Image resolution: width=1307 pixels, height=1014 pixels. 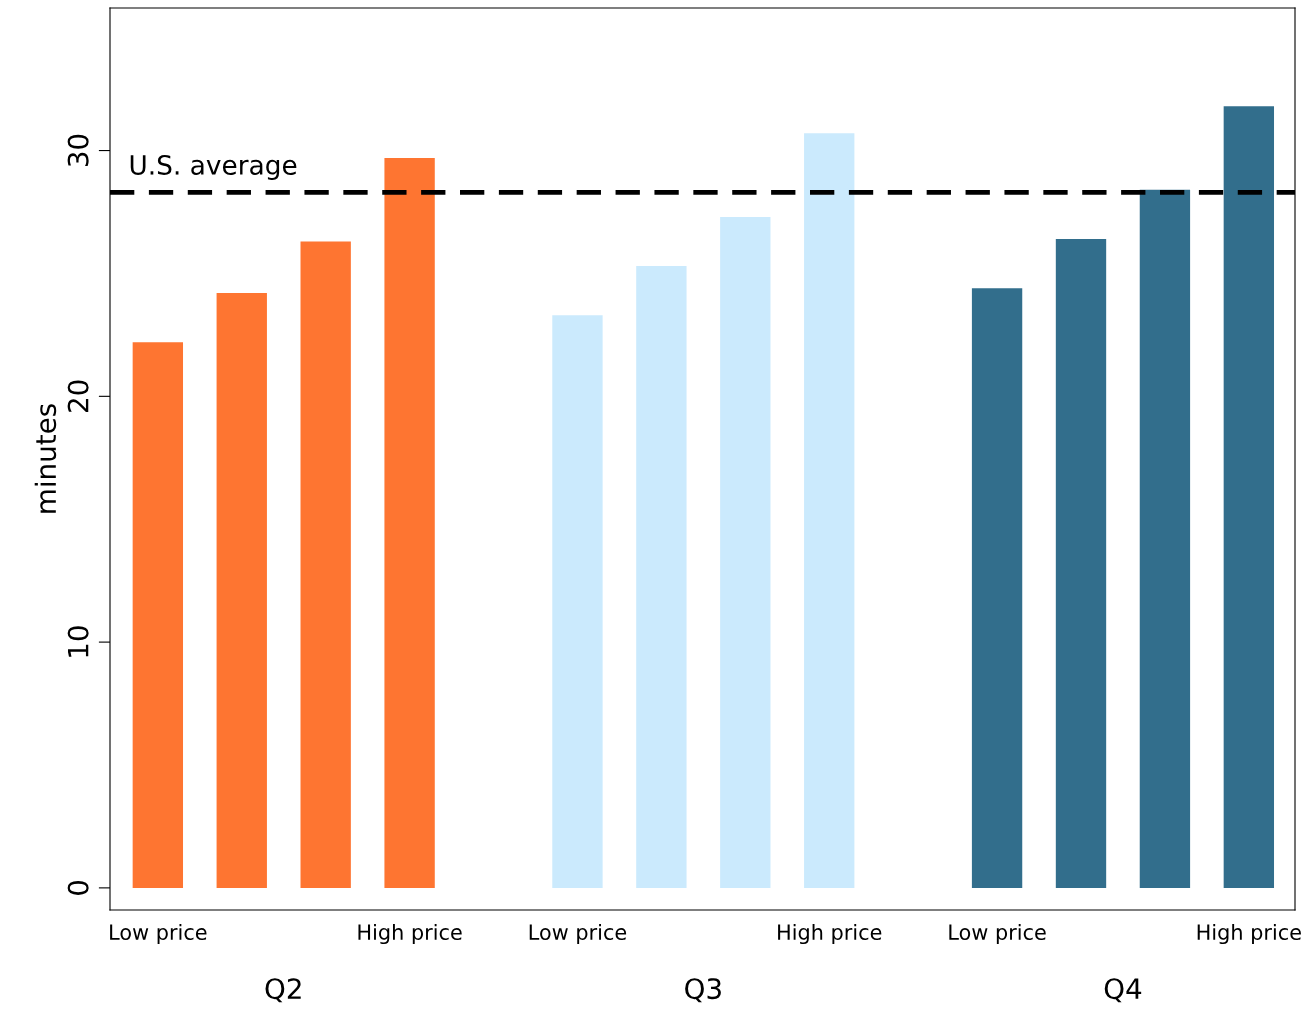 What do you see at coordinates (703, 990) in the screenshot?
I see `text: Q3` at bounding box center [703, 990].